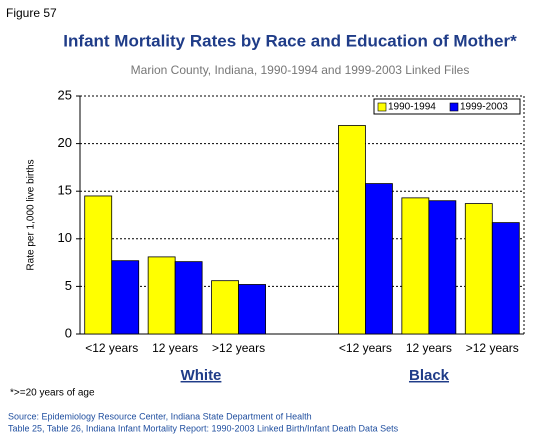  I want to click on y-axis-label: Rate per 1,000 live births, so click(31, 214).